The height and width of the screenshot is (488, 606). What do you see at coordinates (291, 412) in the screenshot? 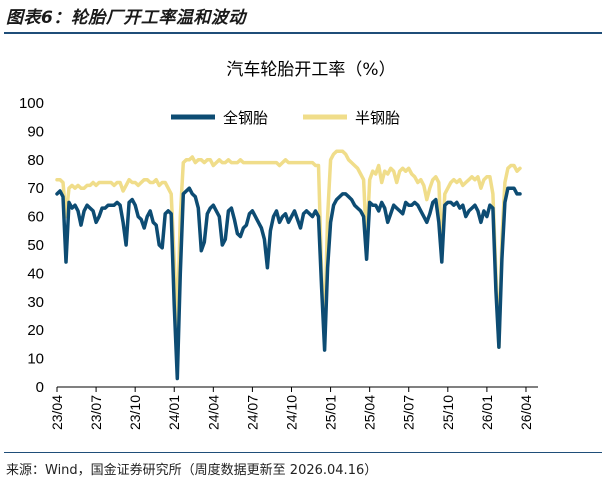
I see `x-tick-label: 24/10` at bounding box center [291, 412].